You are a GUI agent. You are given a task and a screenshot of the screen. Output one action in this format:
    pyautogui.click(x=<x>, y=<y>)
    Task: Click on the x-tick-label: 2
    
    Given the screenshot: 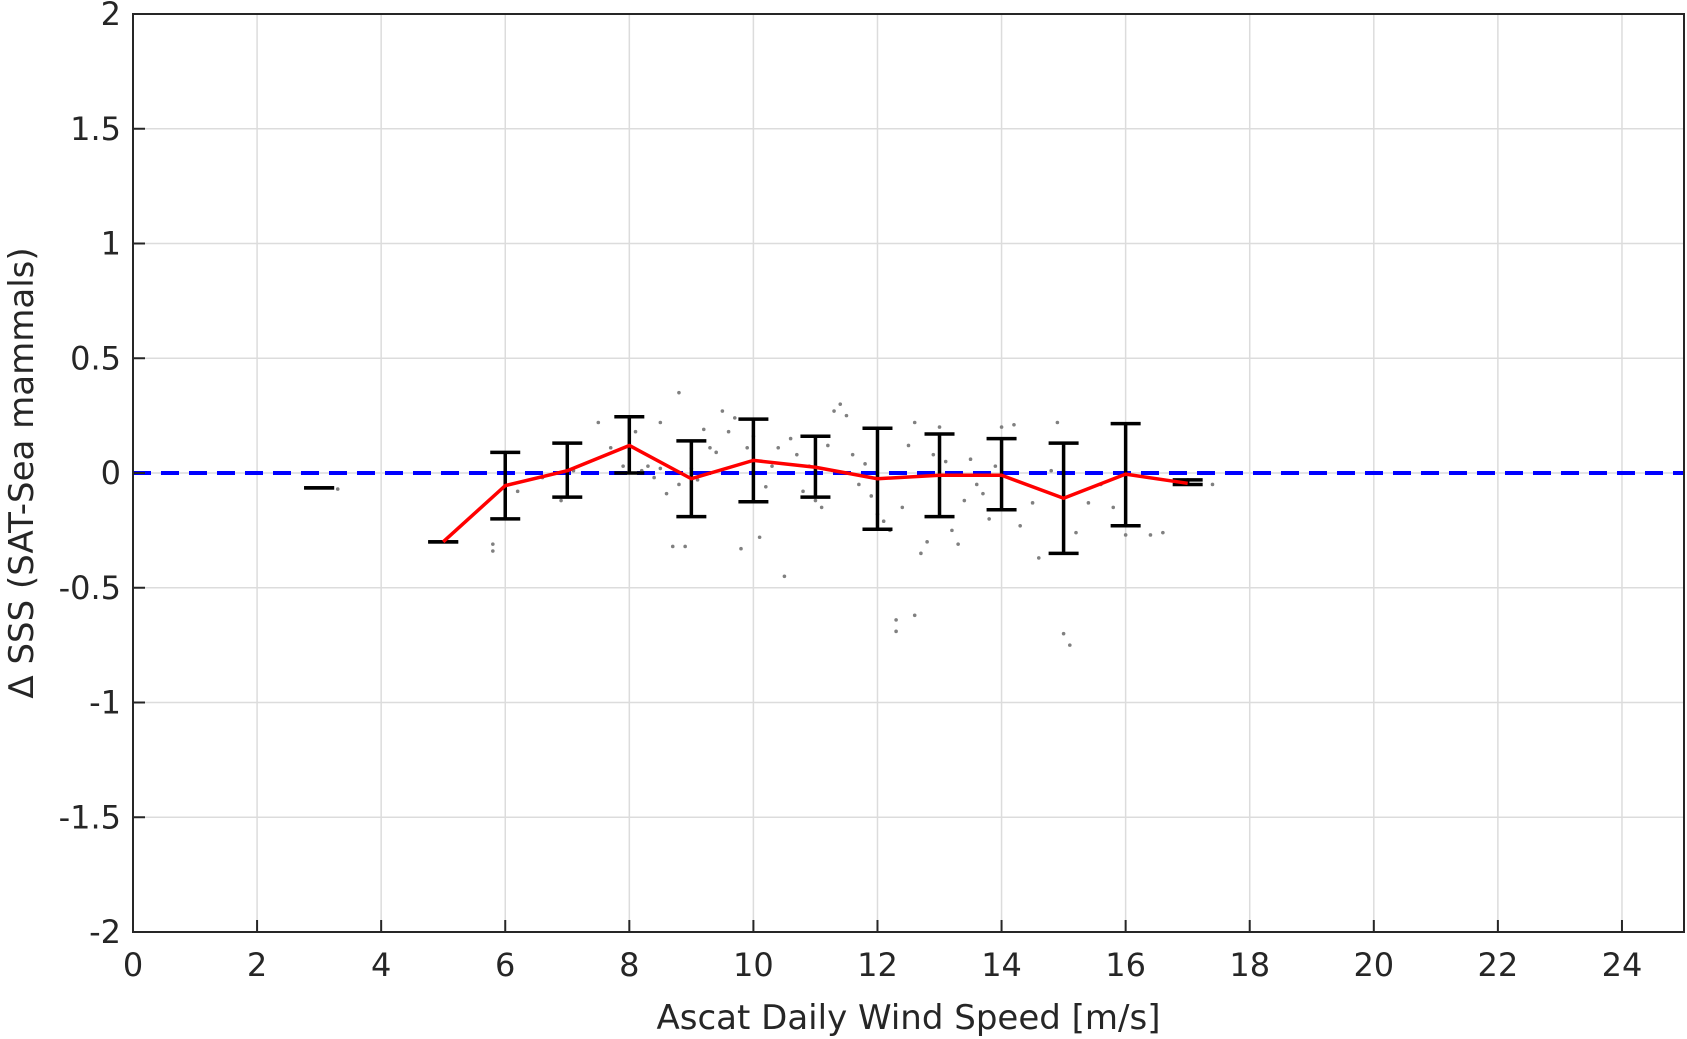 What is the action you would take?
    pyautogui.click(x=257, y=965)
    